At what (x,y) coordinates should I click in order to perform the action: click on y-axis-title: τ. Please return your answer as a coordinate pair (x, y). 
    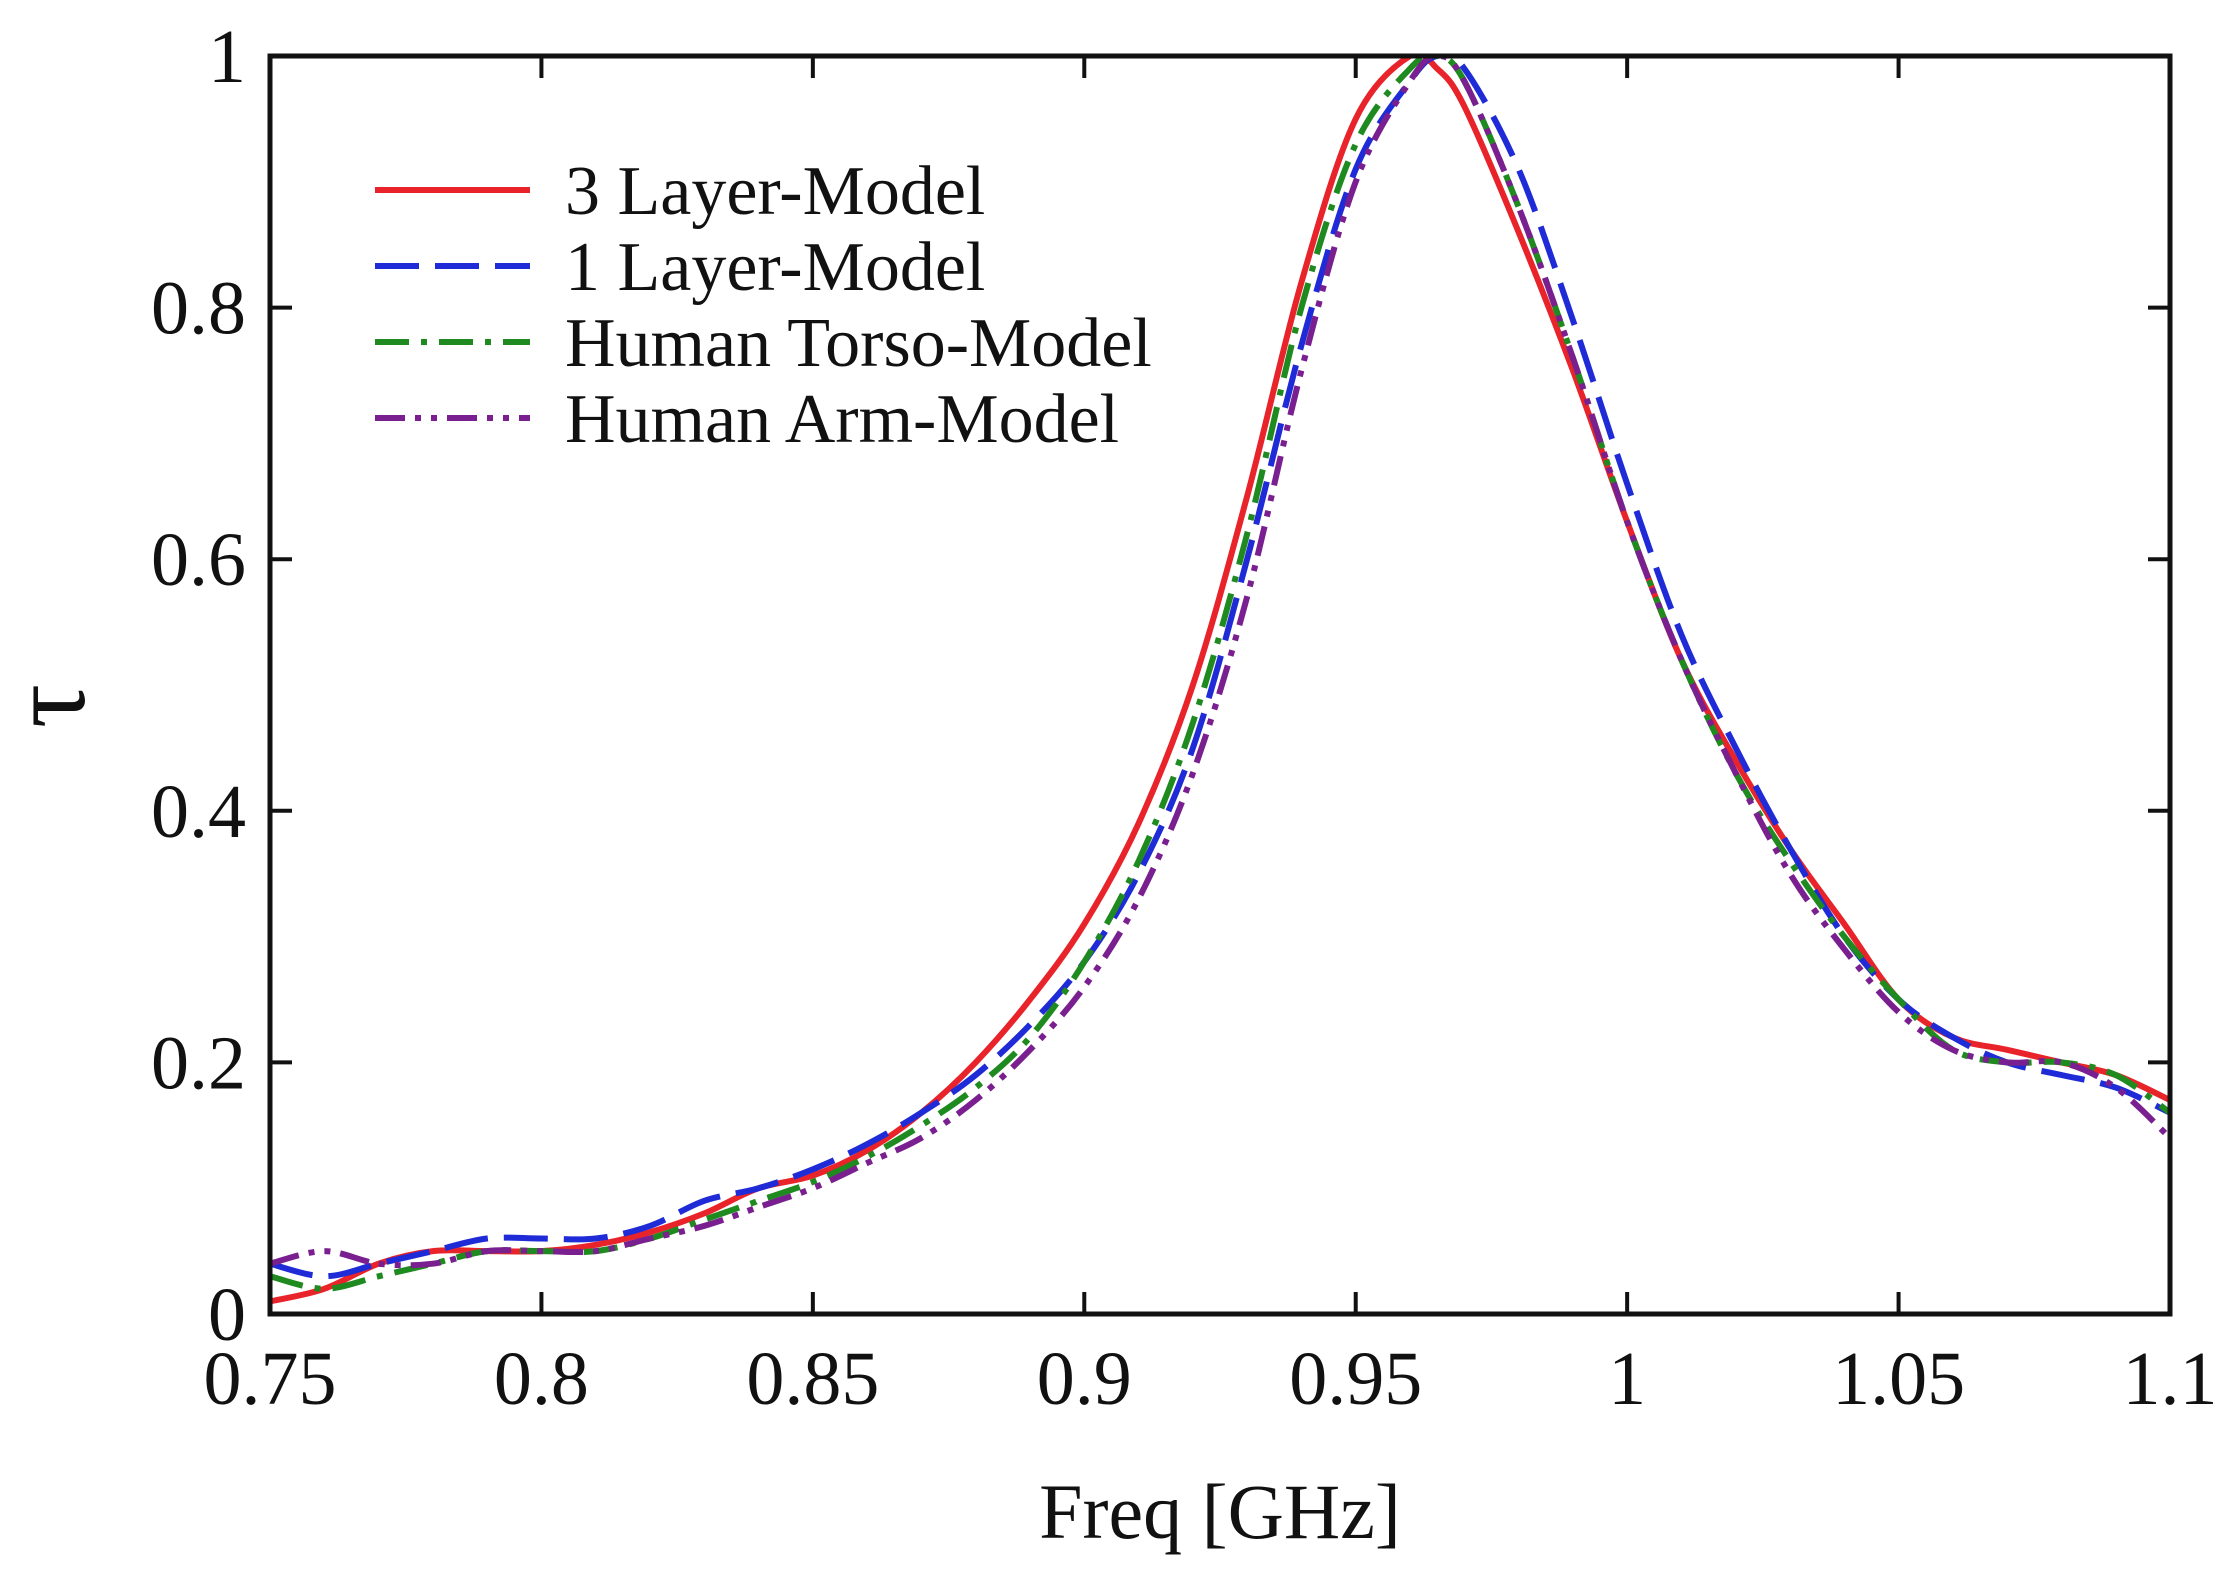
    Looking at the image, I should click on (54, 706).